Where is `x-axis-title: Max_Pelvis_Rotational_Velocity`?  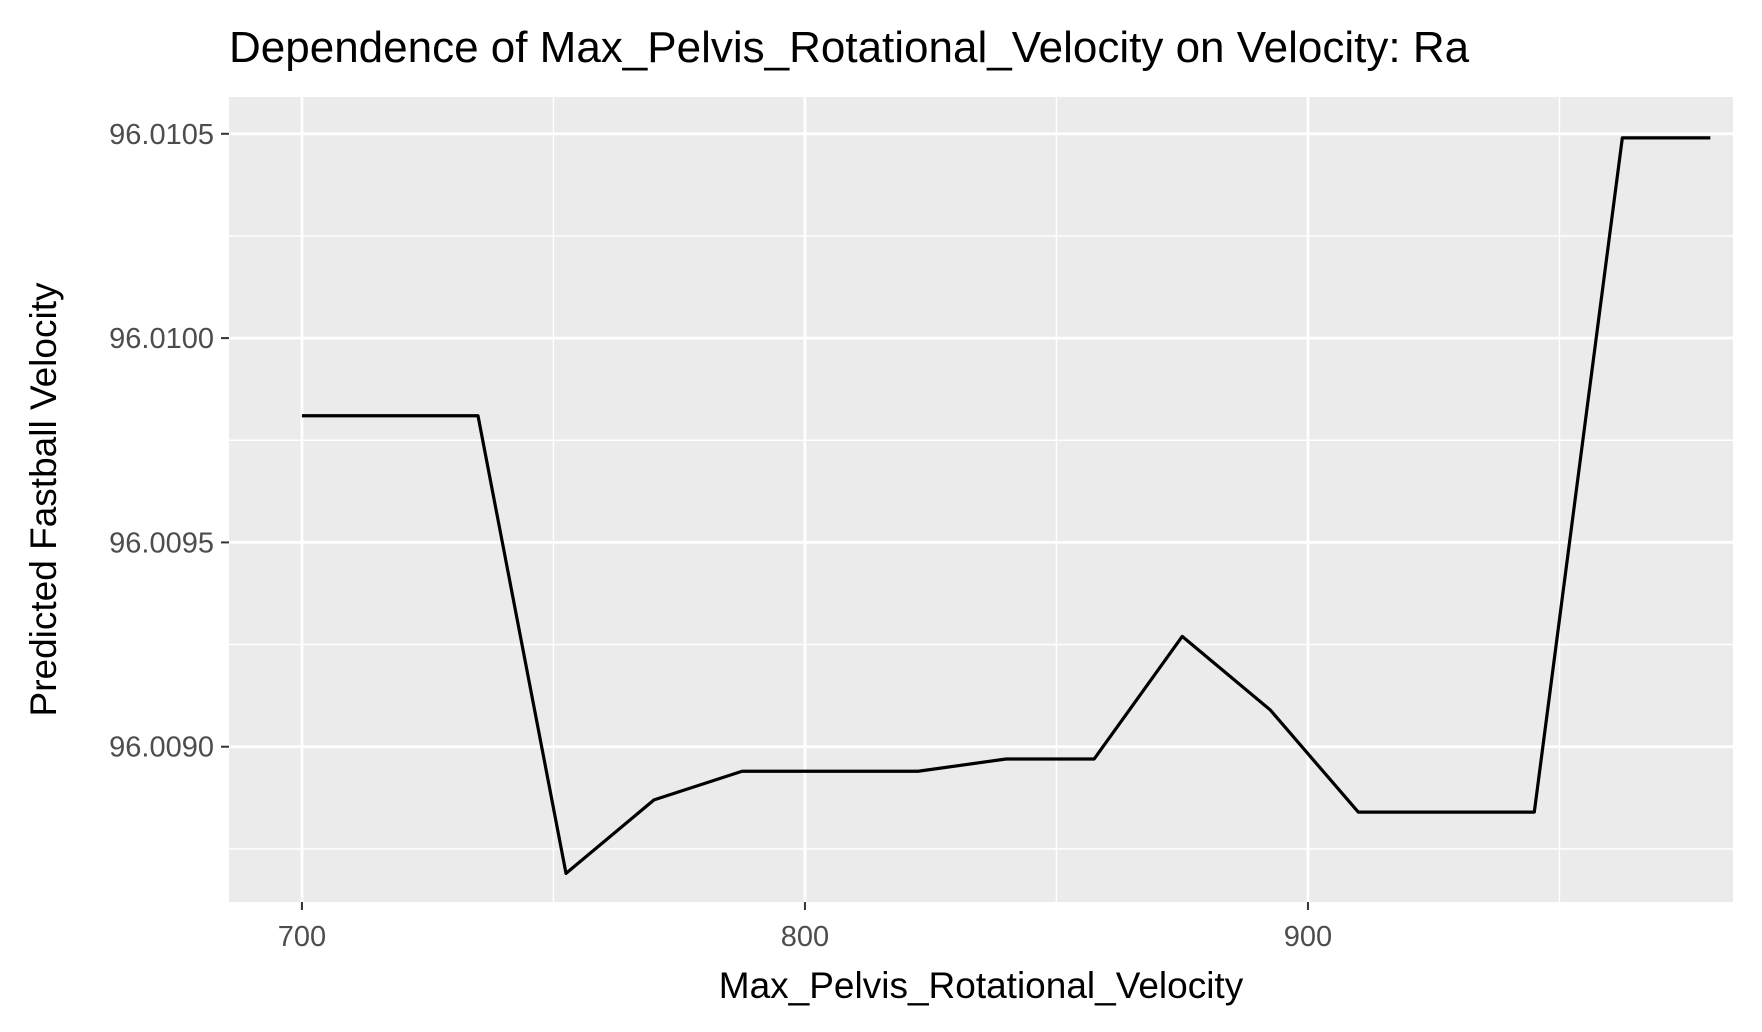
x-axis-title: Max_Pelvis_Rotational_Velocity is located at coordinates (981, 985).